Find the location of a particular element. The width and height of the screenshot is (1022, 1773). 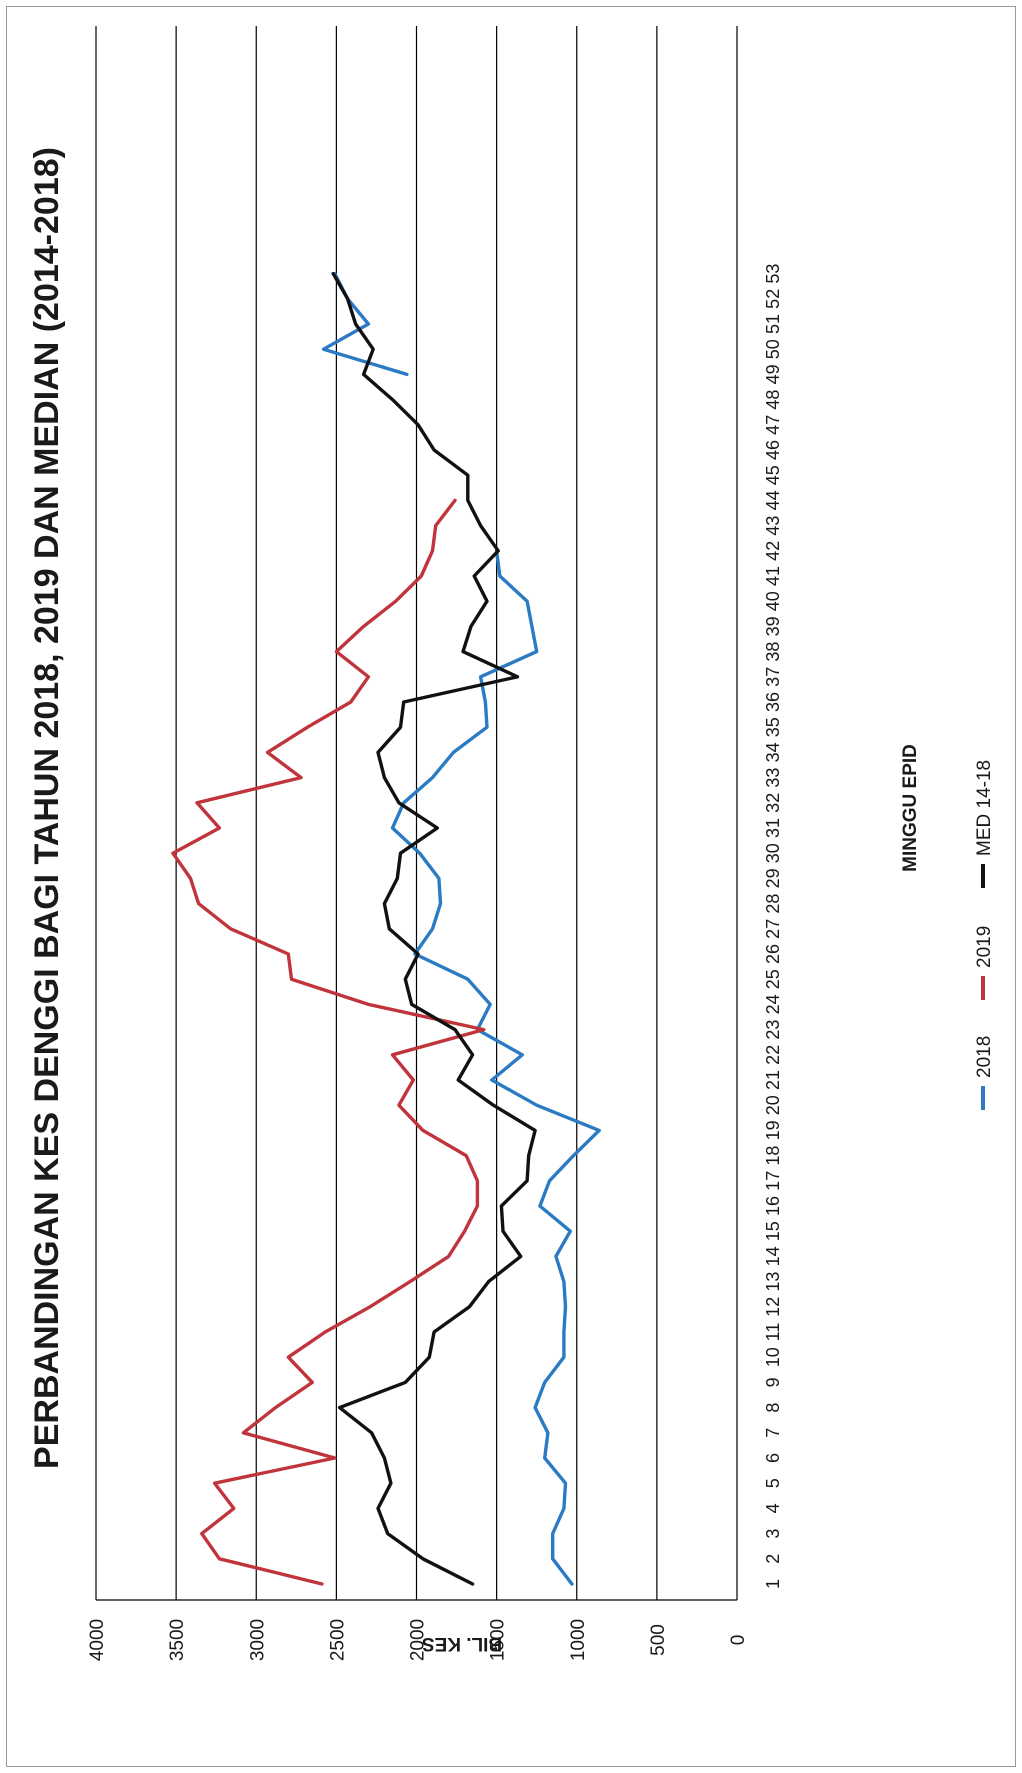

x-tick-label: 53 is located at coordinates (773, 274).